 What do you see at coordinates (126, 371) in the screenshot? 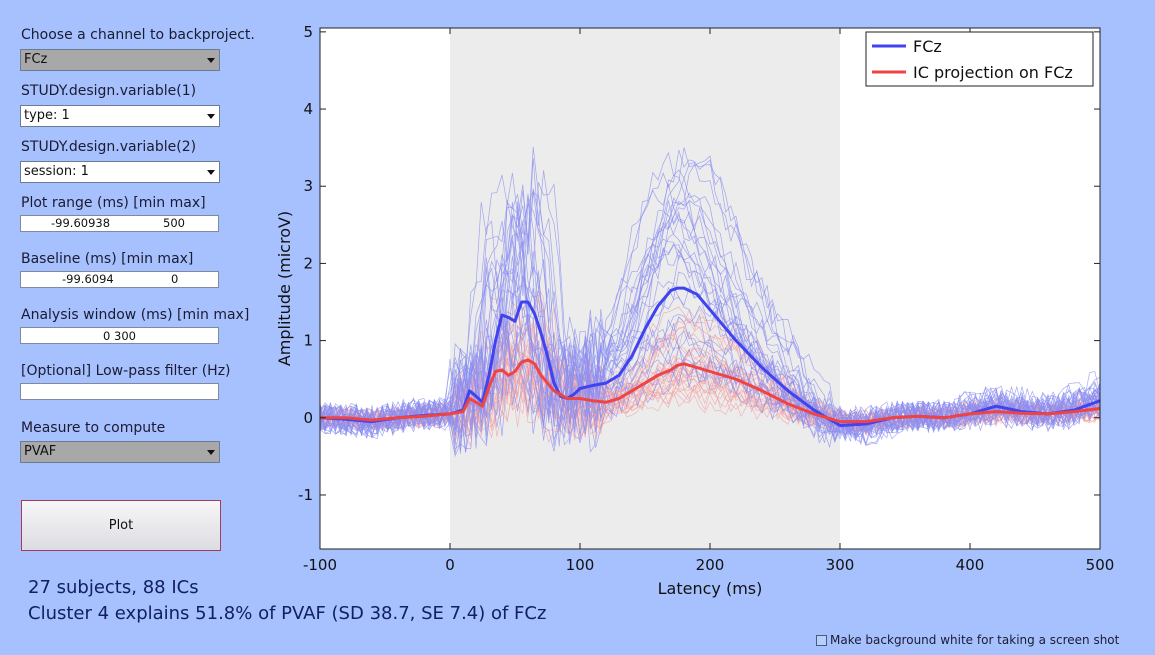
I see `lowpass-label: [Optional] Low-pass filter (Hz)` at bounding box center [126, 371].